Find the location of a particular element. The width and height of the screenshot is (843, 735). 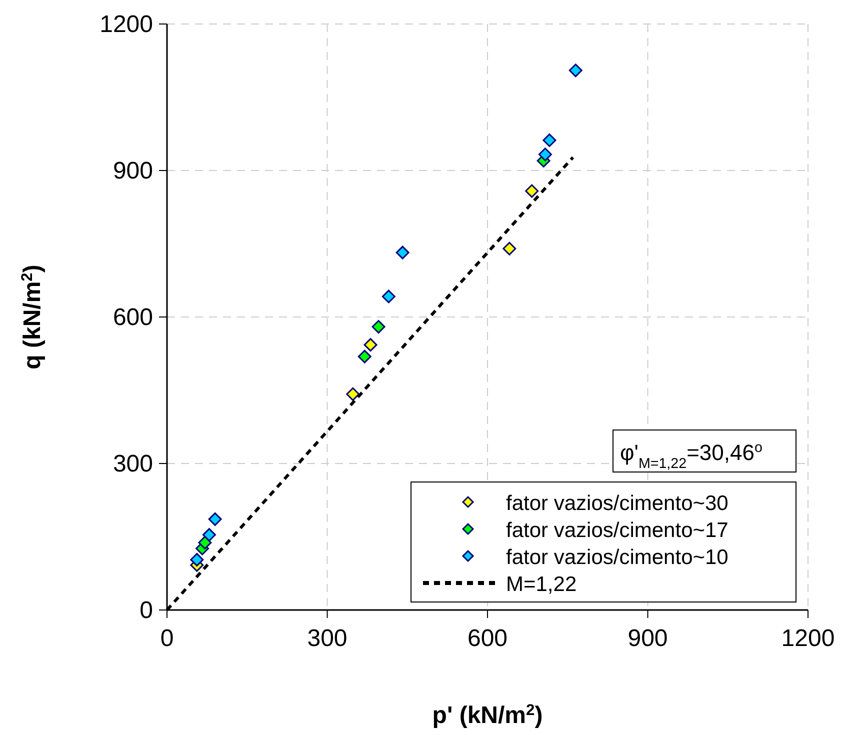

legend-label: fator vazios/cimento~10 is located at coordinates (617, 557).